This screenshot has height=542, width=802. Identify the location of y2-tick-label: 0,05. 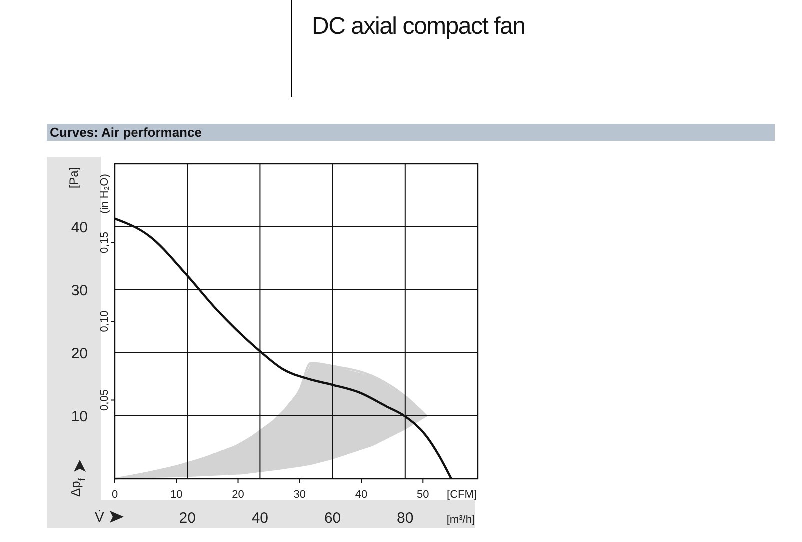
(105, 400).